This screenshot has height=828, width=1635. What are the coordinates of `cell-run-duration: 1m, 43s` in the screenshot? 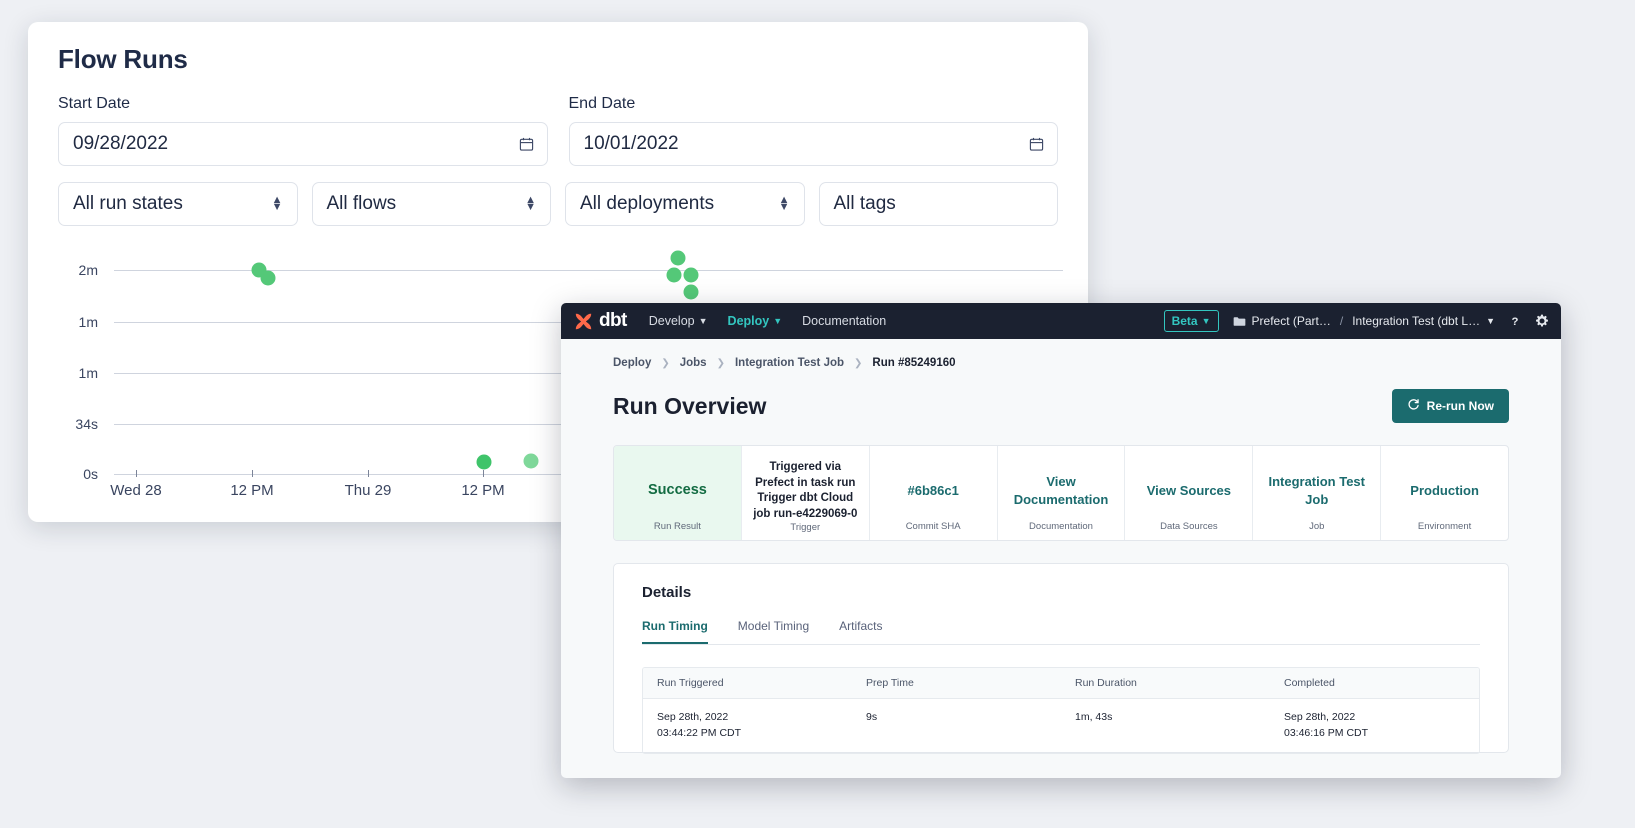 It's located at (1094, 717).